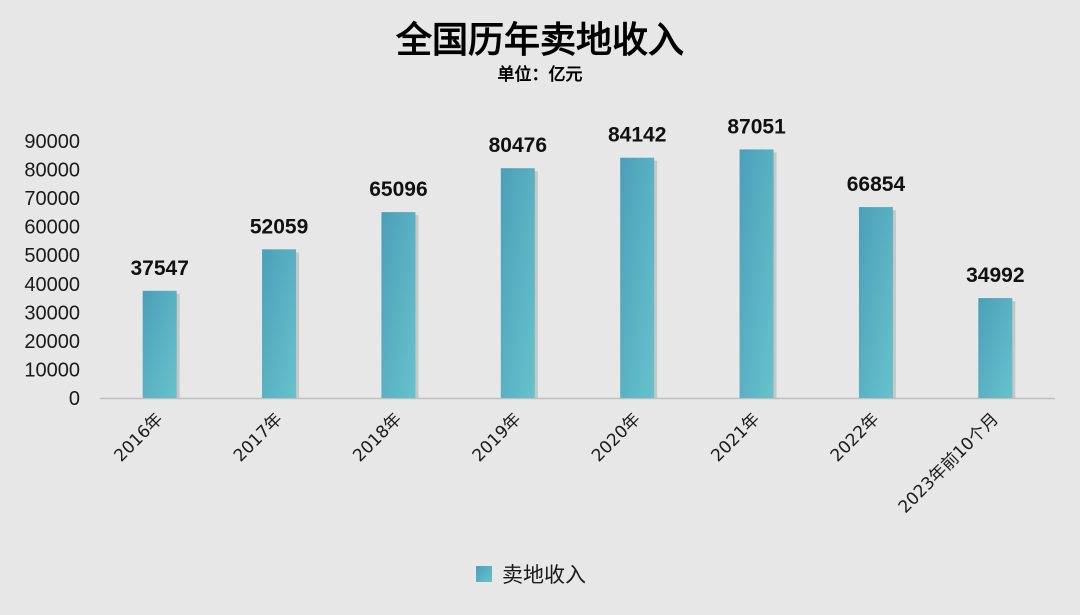  I want to click on x-tick-label: 2016年, so click(138, 437).